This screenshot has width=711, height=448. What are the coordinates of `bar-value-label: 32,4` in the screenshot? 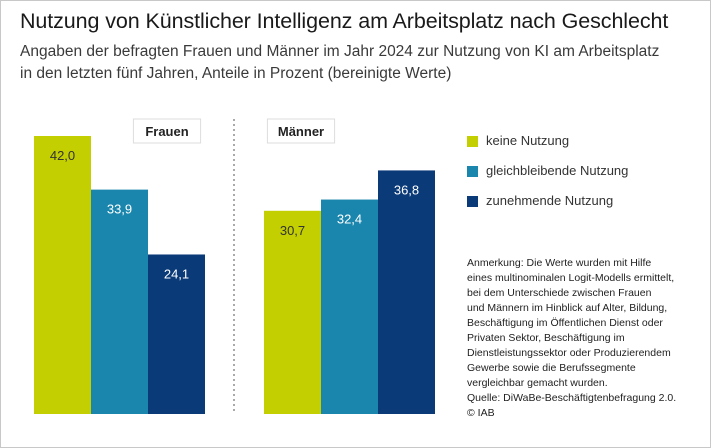 It's located at (349, 219).